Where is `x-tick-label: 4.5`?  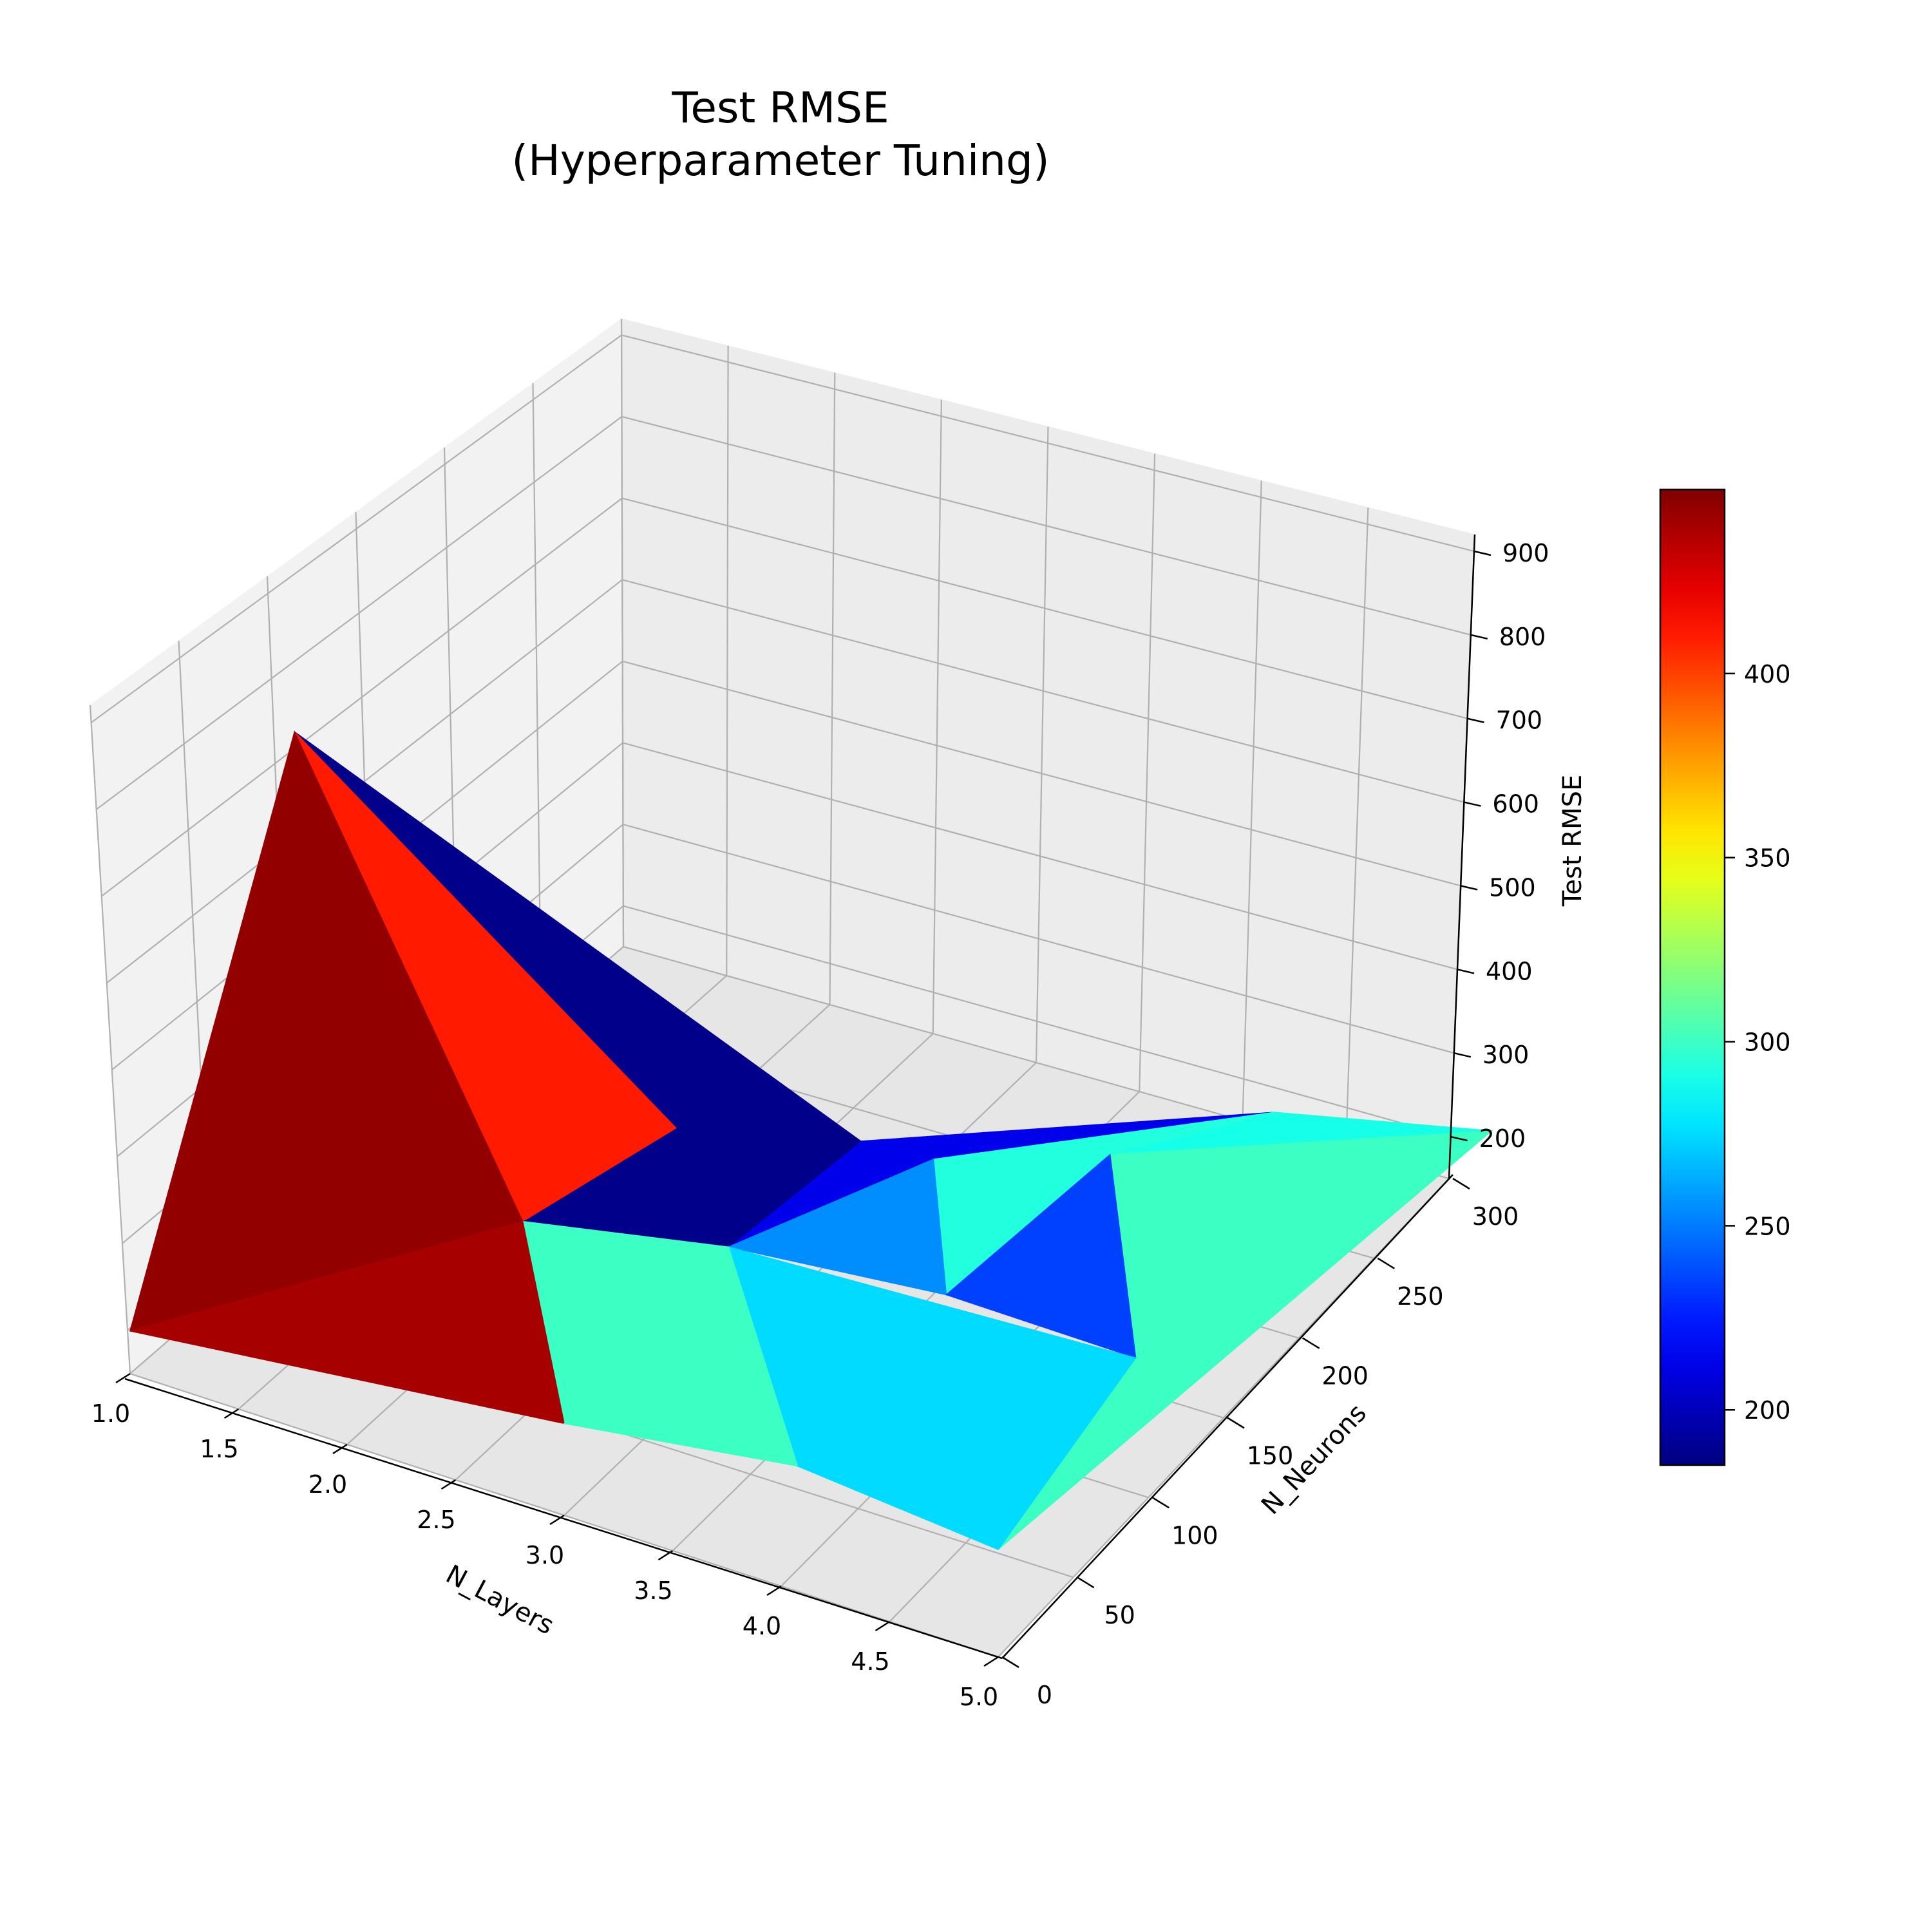 x-tick-label: 4.5 is located at coordinates (870, 1661).